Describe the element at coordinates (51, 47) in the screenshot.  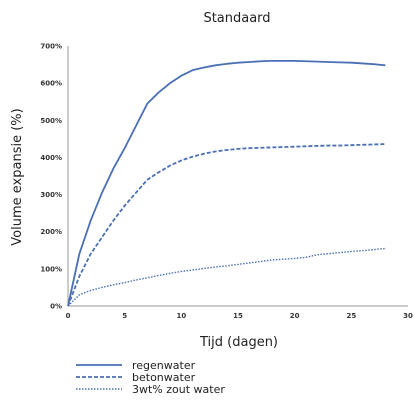
I see `y-tick-label: 700%` at that location.